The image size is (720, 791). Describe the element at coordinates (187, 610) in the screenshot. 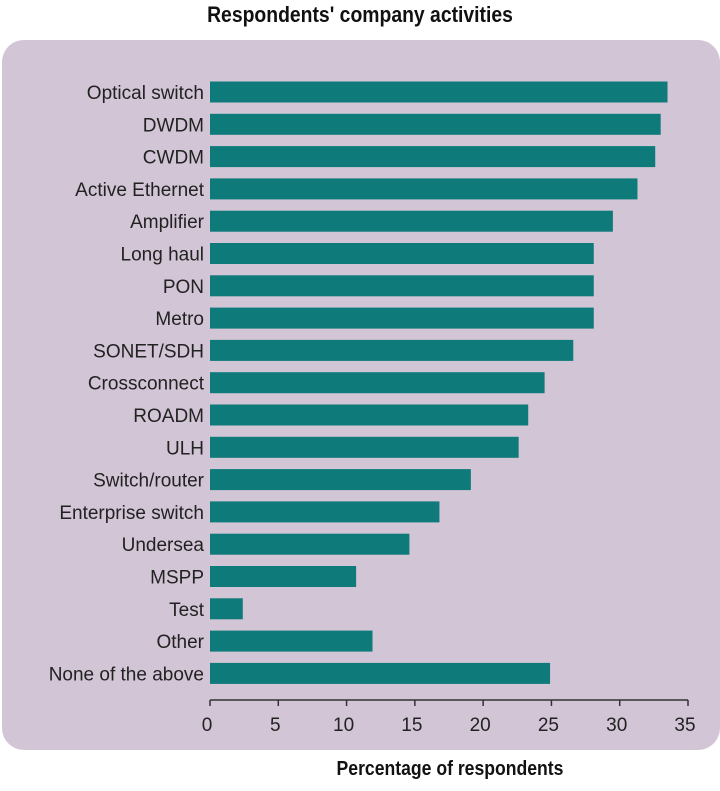

I see `category-label: Test` at that location.